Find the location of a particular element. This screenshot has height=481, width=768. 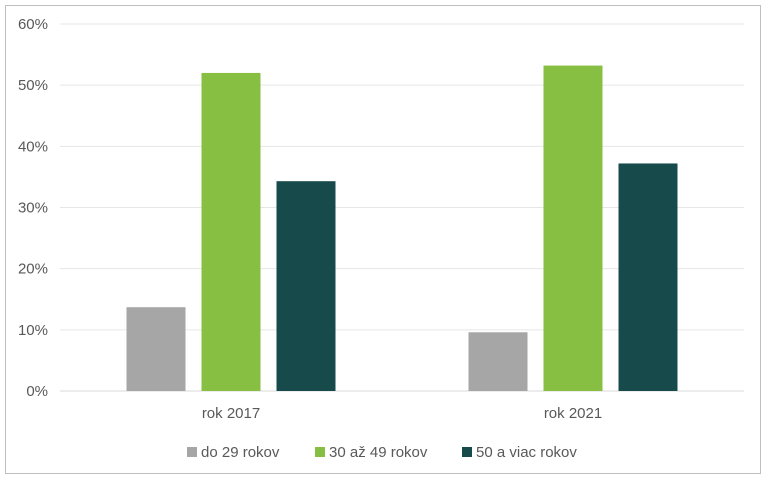

legend-label: 50 a viac rokov is located at coordinates (526, 452).